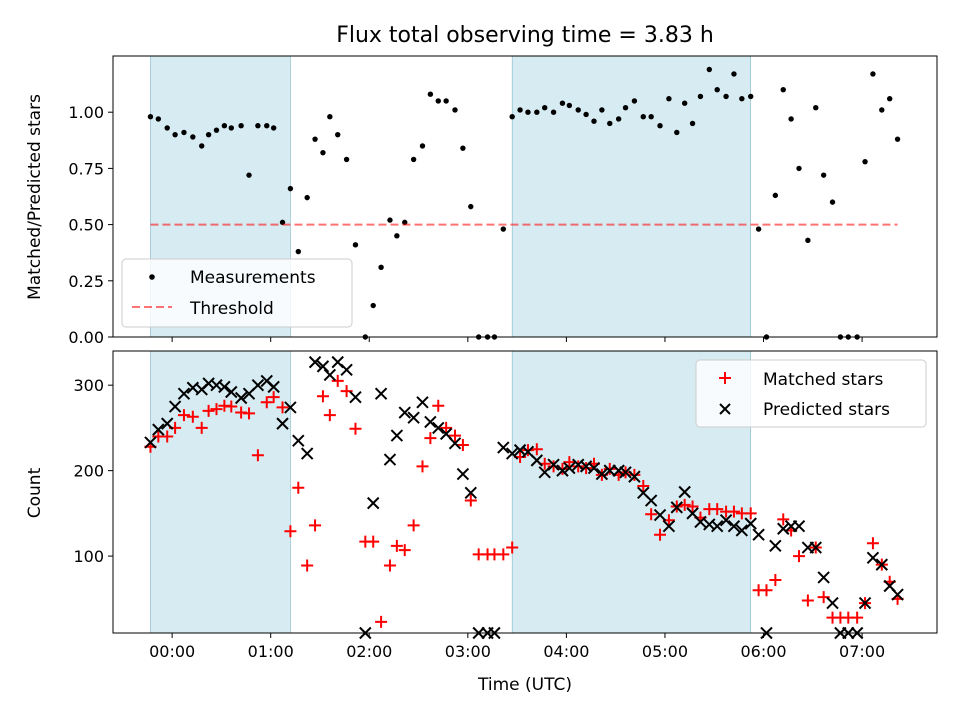 This screenshot has width=960, height=720. I want to click on legend-measurements-label: Measurements, so click(253, 278).